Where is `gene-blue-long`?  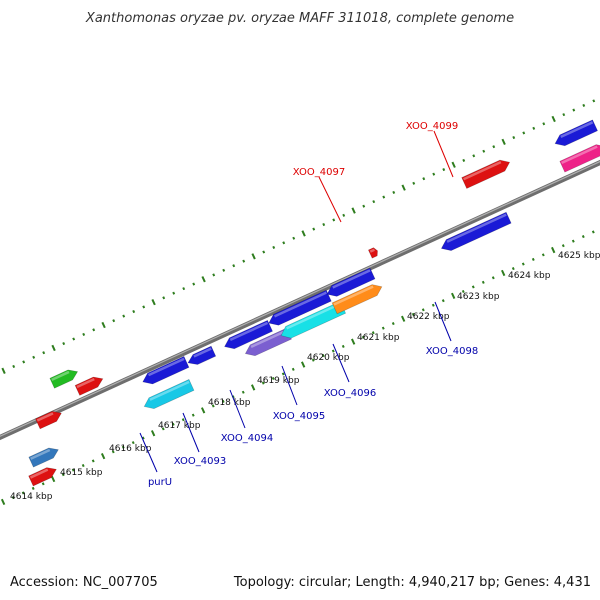
gene-blue-long is located at coordinates (299, 308).